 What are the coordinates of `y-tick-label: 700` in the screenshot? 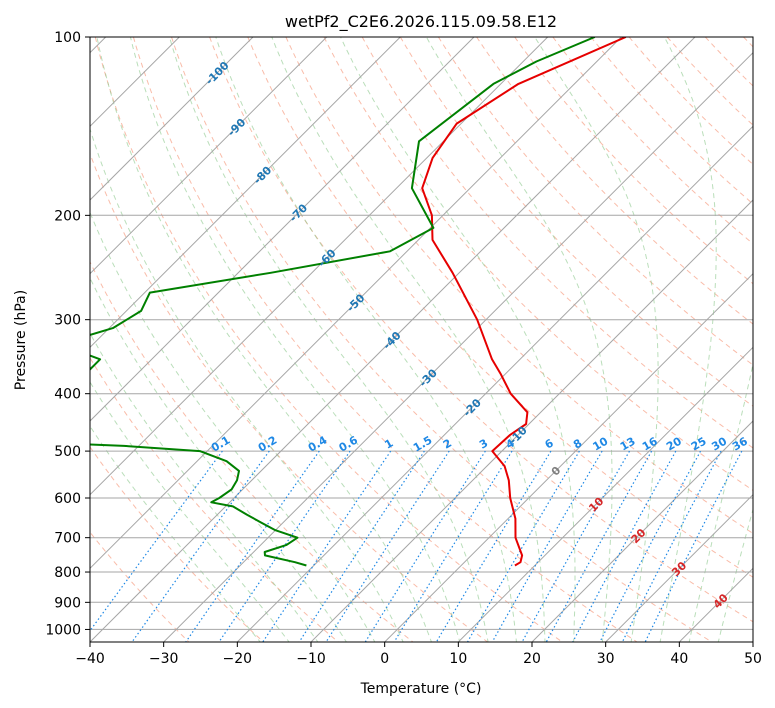 It's located at (67, 539).